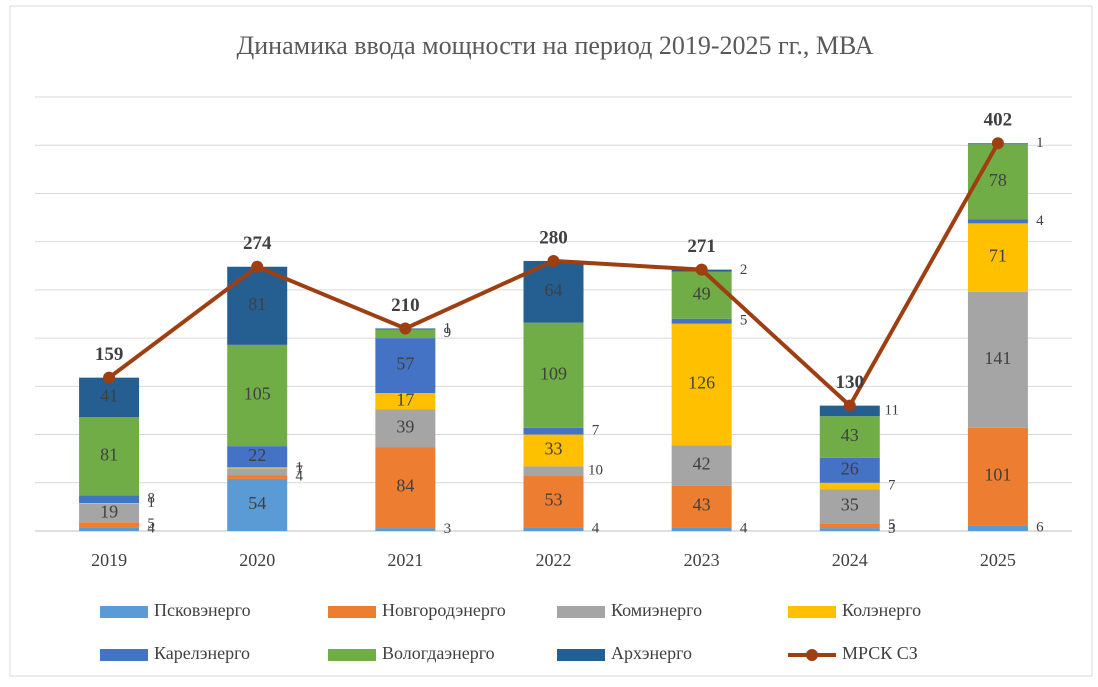 The image size is (1098, 687). Describe the element at coordinates (202, 610) in the screenshot. I see `legend-label: Псковэнерго` at that location.